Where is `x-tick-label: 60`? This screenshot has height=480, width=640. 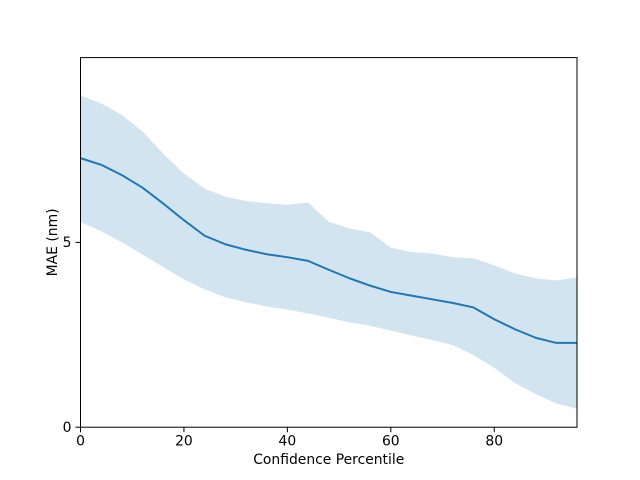 x-tick-label: 60 is located at coordinates (391, 442).